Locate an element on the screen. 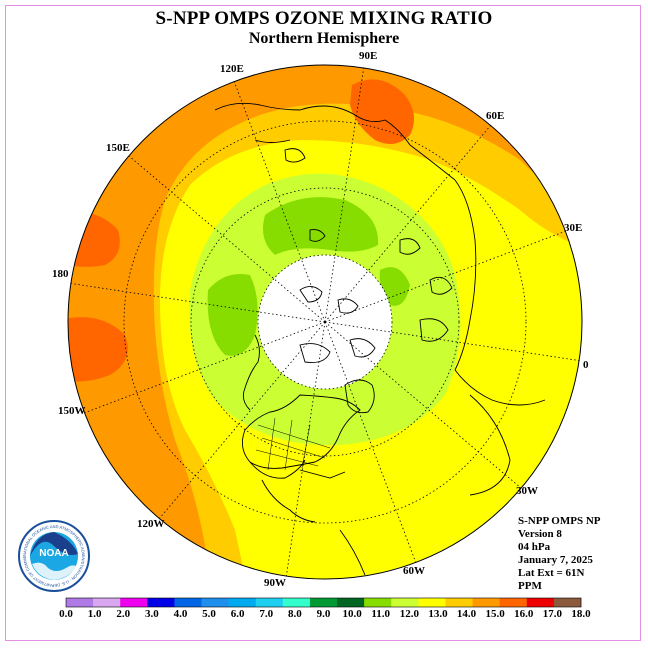 This screenshot has height=648, width=648. lon-label-30w: 30W is located at coordinates (527, 491).